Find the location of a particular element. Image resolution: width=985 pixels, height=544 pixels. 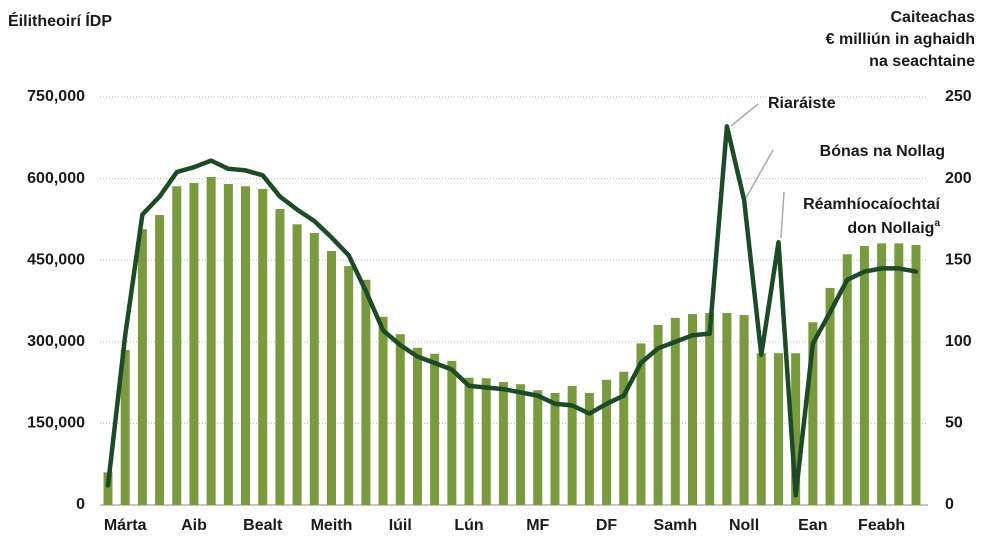

y-tick-label: 0 is located at coordinates (80, 504).